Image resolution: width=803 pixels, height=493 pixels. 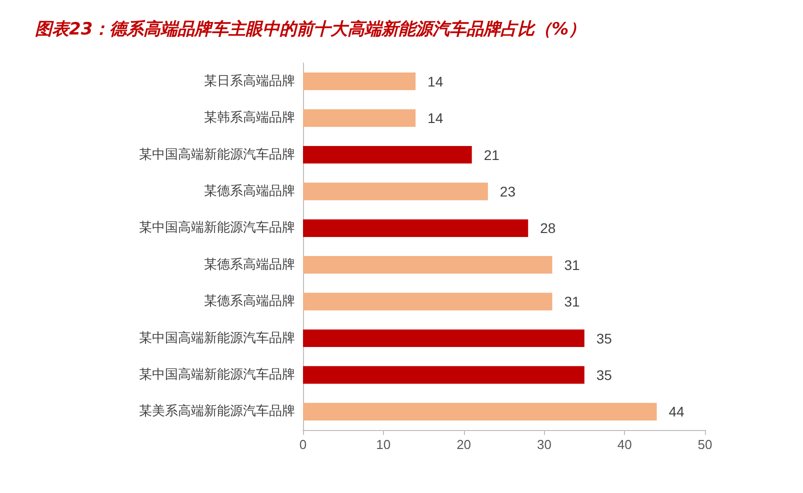 I want to click on y-tick-label: 某日系高端品牌, so click(x=249, y=80).